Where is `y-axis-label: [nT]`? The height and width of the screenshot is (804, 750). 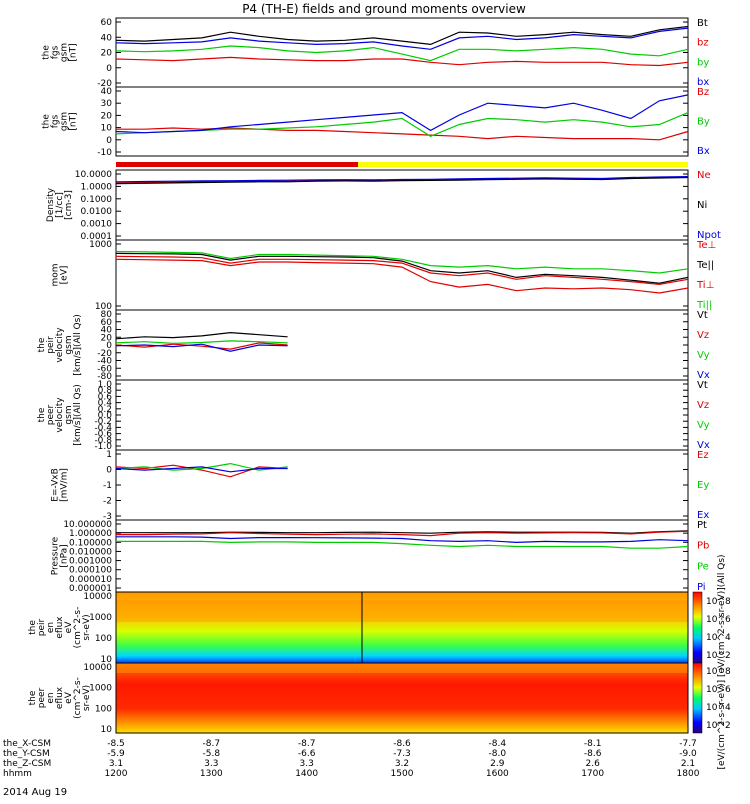
y-axis-label: [nT] is located at coordinates (74, 121).